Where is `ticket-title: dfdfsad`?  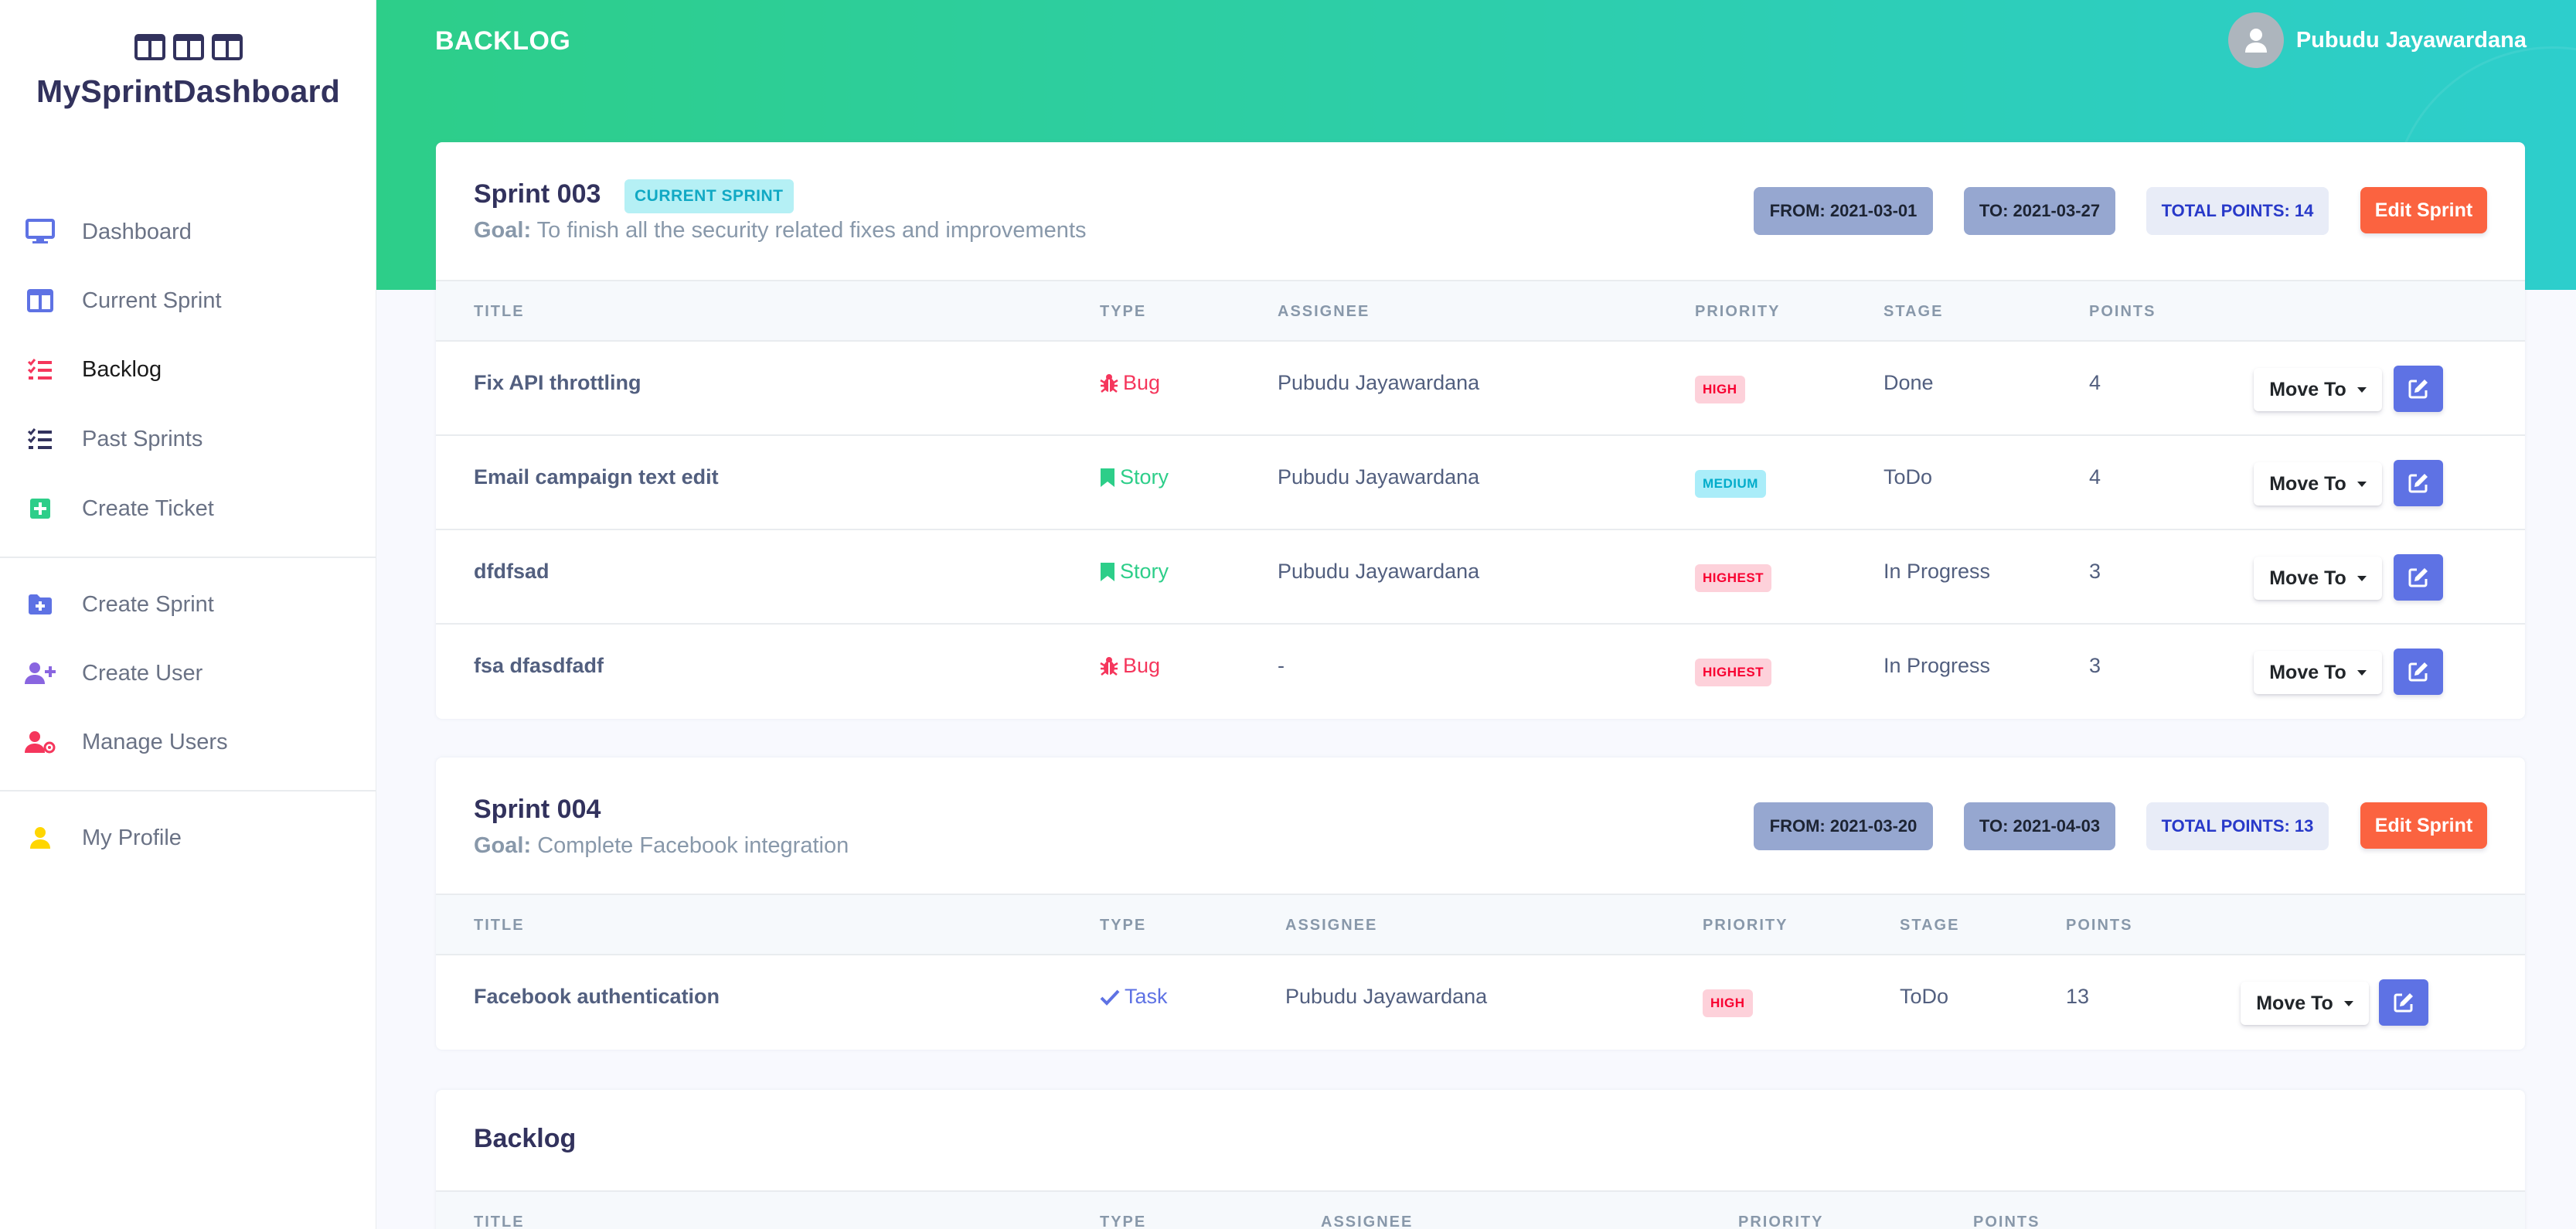
ticket-title: dfdfsad is located at coordinates (512, 572).